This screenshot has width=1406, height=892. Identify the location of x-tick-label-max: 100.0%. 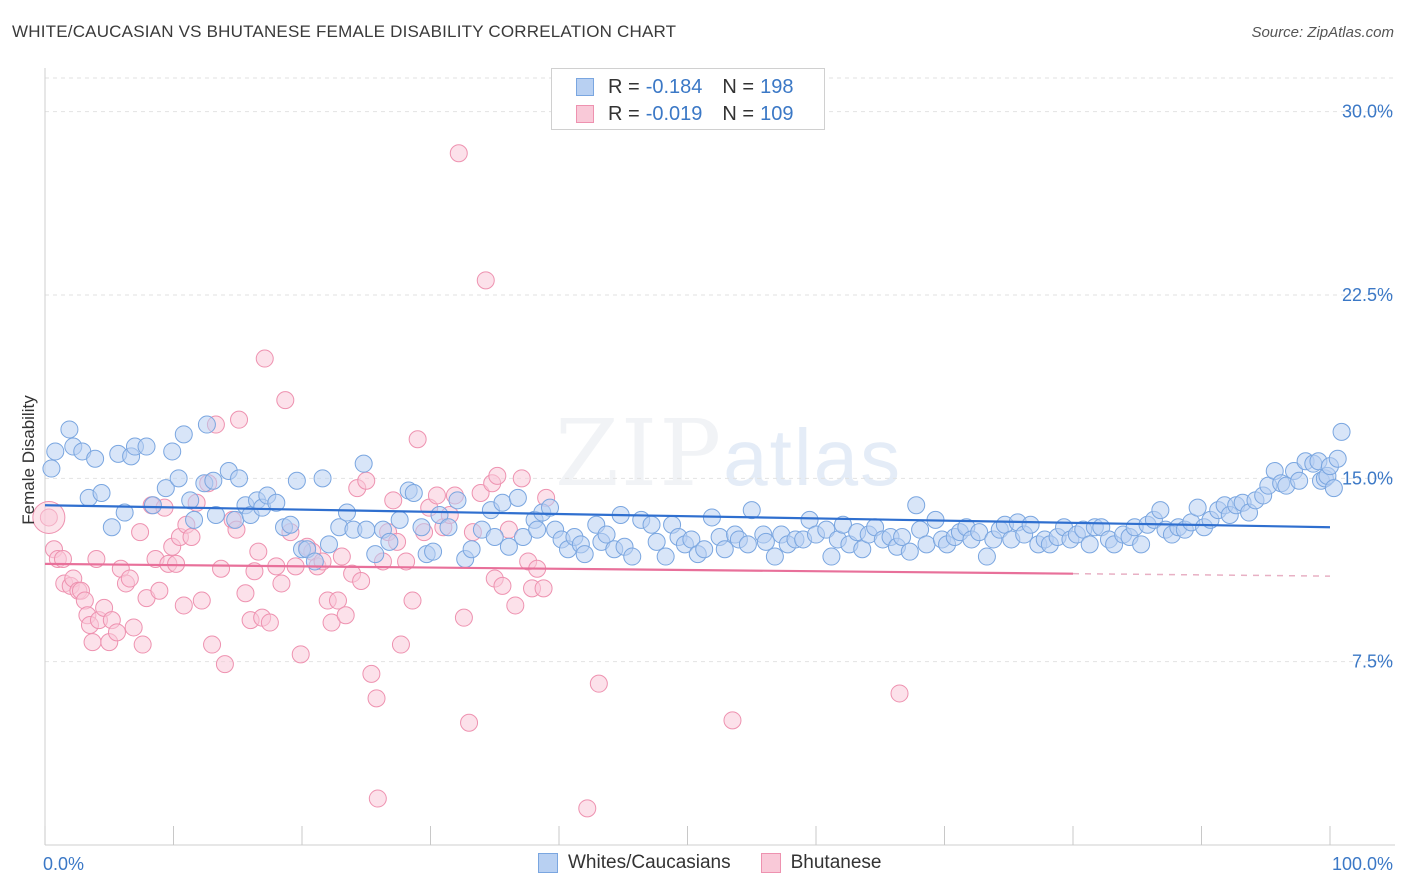
(1362, 864).